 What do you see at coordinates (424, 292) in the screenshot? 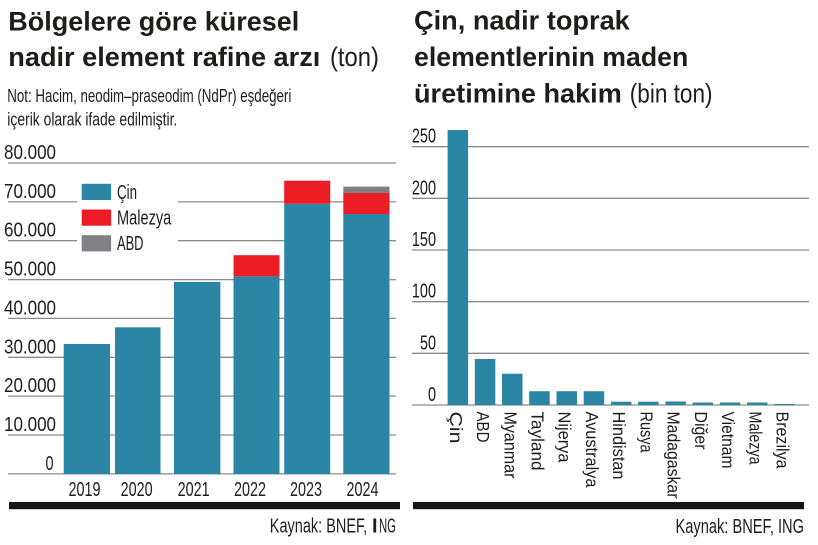
I see `svg-text: 100` at bounding box center [424, 292].